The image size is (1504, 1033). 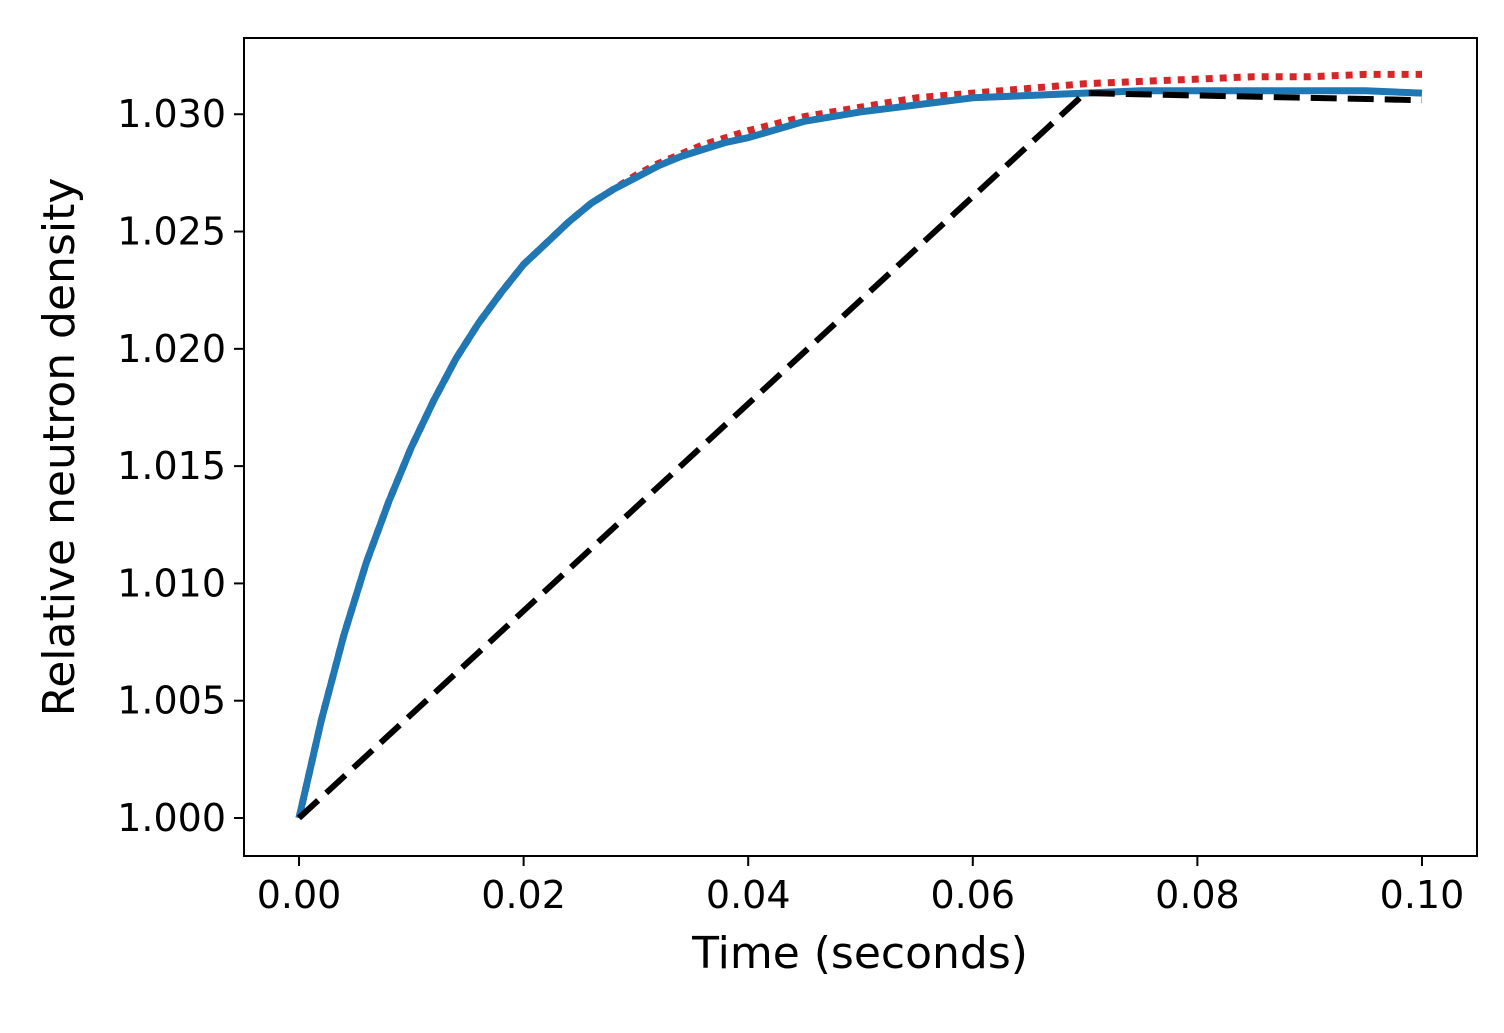 What do you see at coordinates (861, 886) in the screenshot?
I see `x-axis: 0.00 0.02 0.04 0.06 0.08 0.10` at bounding box center [861, 886].